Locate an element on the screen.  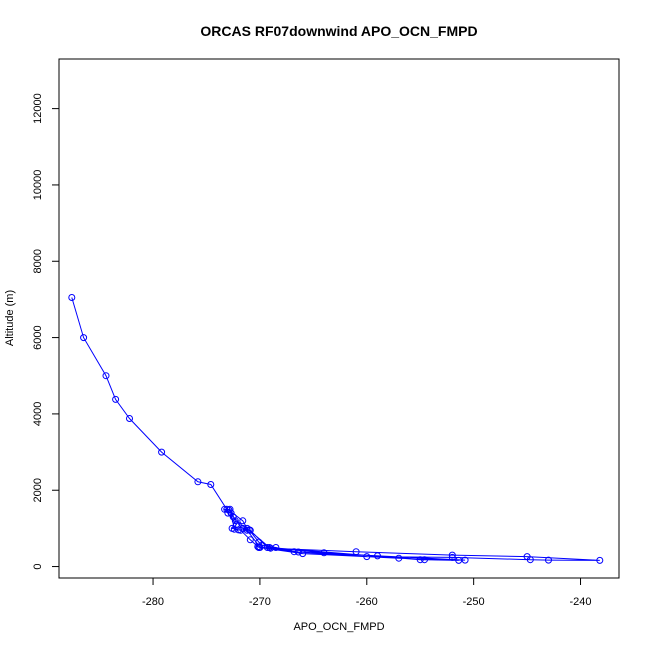
y-axis-label: Altitude (m) is located at coordinates (10, 318).